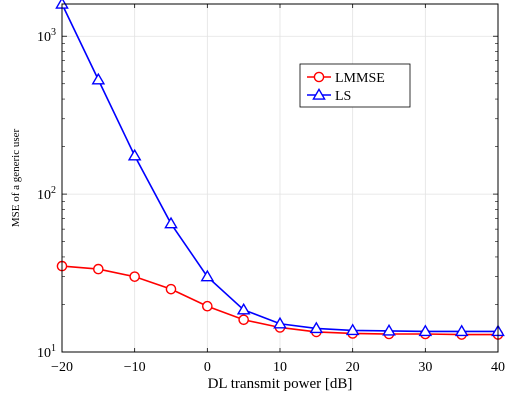 Image resolution: width=508 pixels, height=398 pixels. Describe the element at coordinates (280, 367) in the screenshot. I see `x-tick-label: 10` at that location.